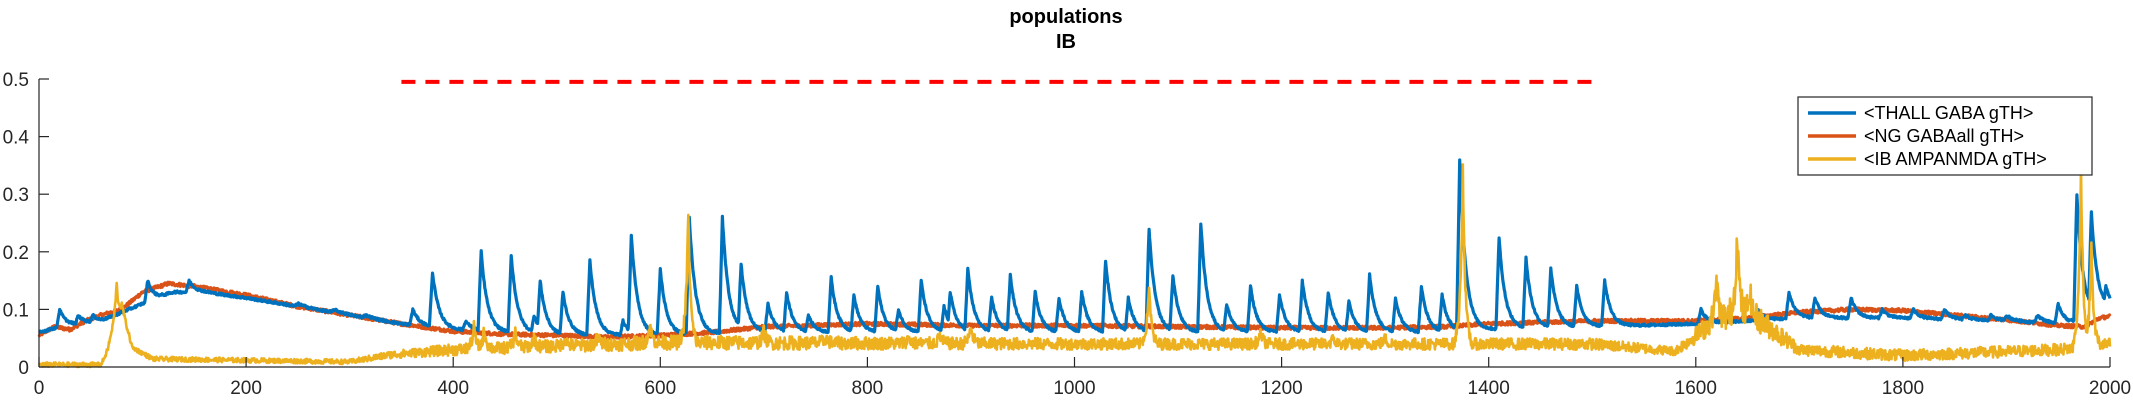  I want to click on legend-label: <IB AMPANMDA gTH>, so click(1955, 159).